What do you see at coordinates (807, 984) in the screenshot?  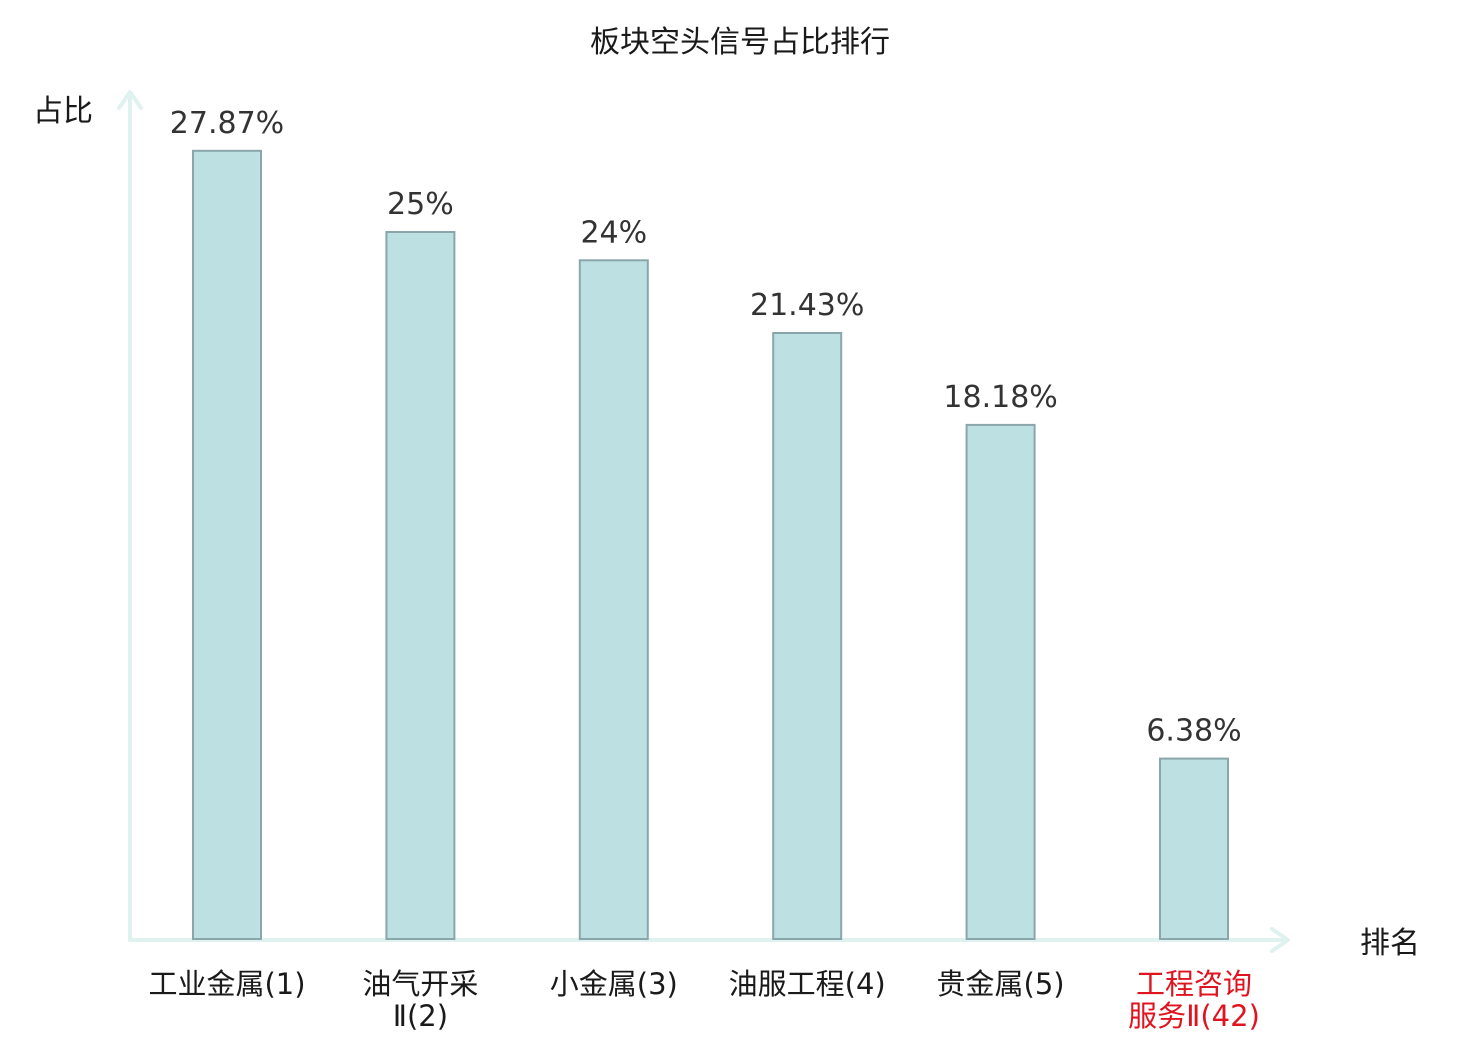 I see `category-label: 油服工程(4)` at bounding box center [807, 984].